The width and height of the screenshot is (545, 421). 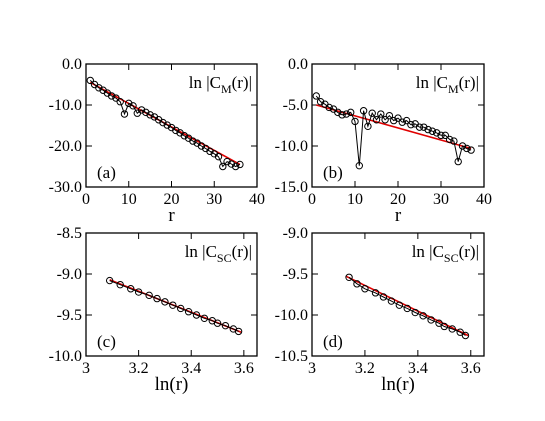 What do you see at coordinates (298, 64) in the screenshot?
I see `y-tick-label: 0.0` at bounding box center [298, 64].